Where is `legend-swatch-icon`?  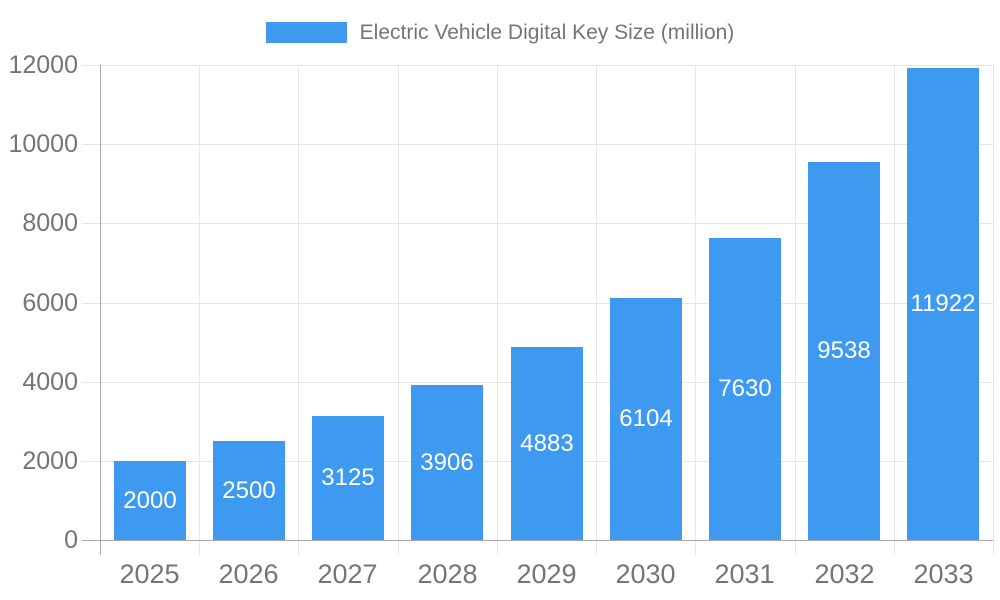
legend-swatch-icon is located at coordinates (306, 32).